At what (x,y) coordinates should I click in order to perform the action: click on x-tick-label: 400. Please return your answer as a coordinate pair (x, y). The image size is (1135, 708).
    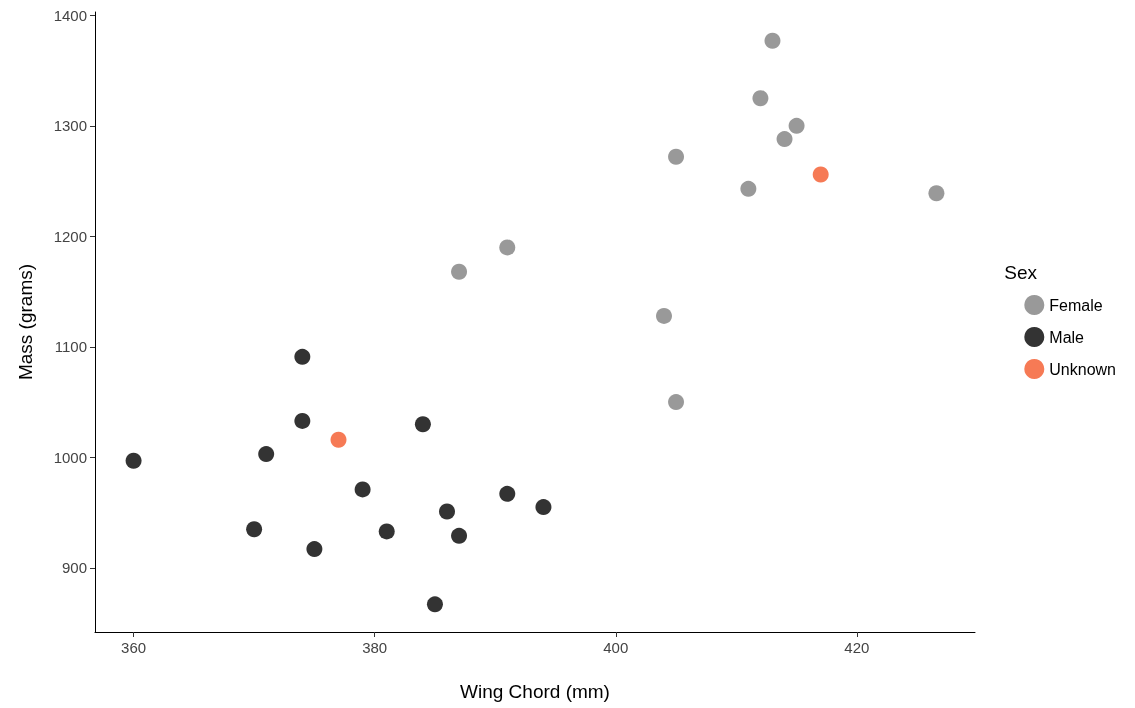
    Looking at the image, I should click on (616, 647).